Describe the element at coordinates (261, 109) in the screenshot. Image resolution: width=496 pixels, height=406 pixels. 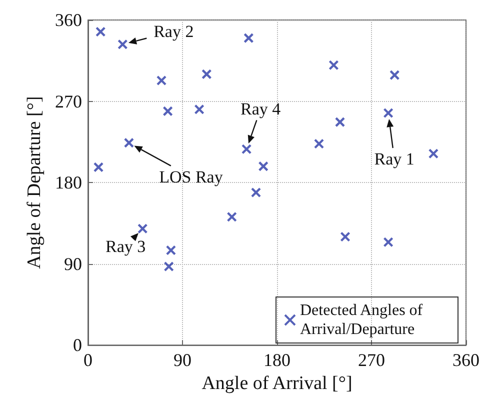
I see `annotation: Ray 4` at that location.